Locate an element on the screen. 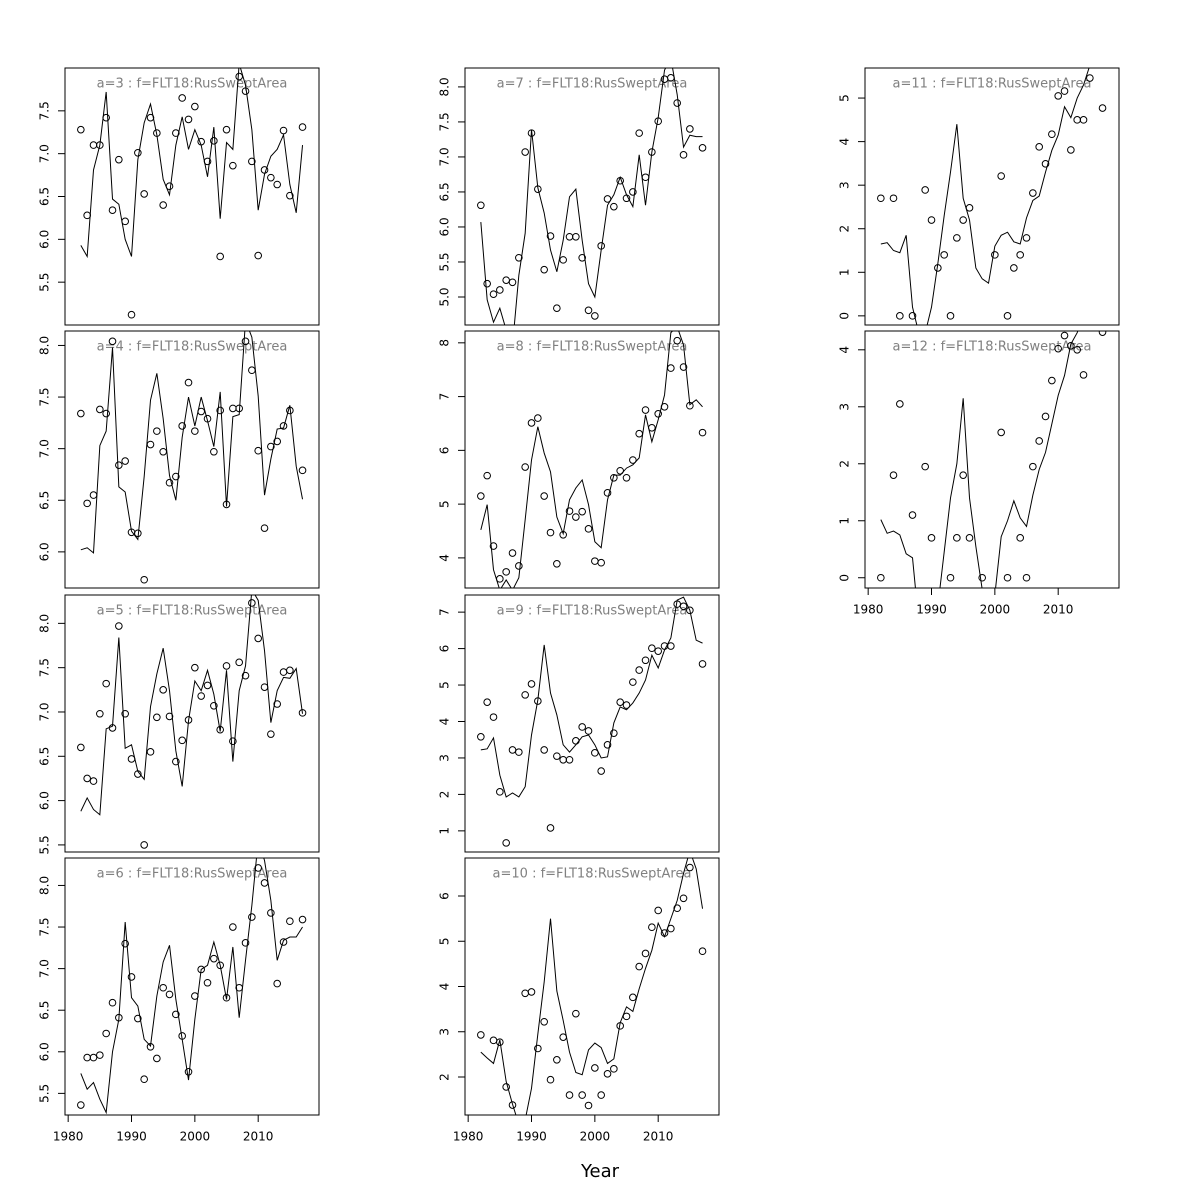 This screenshot has height=1200, width=1200. y-tick-label: 4 is located at coordinates (445, 987).